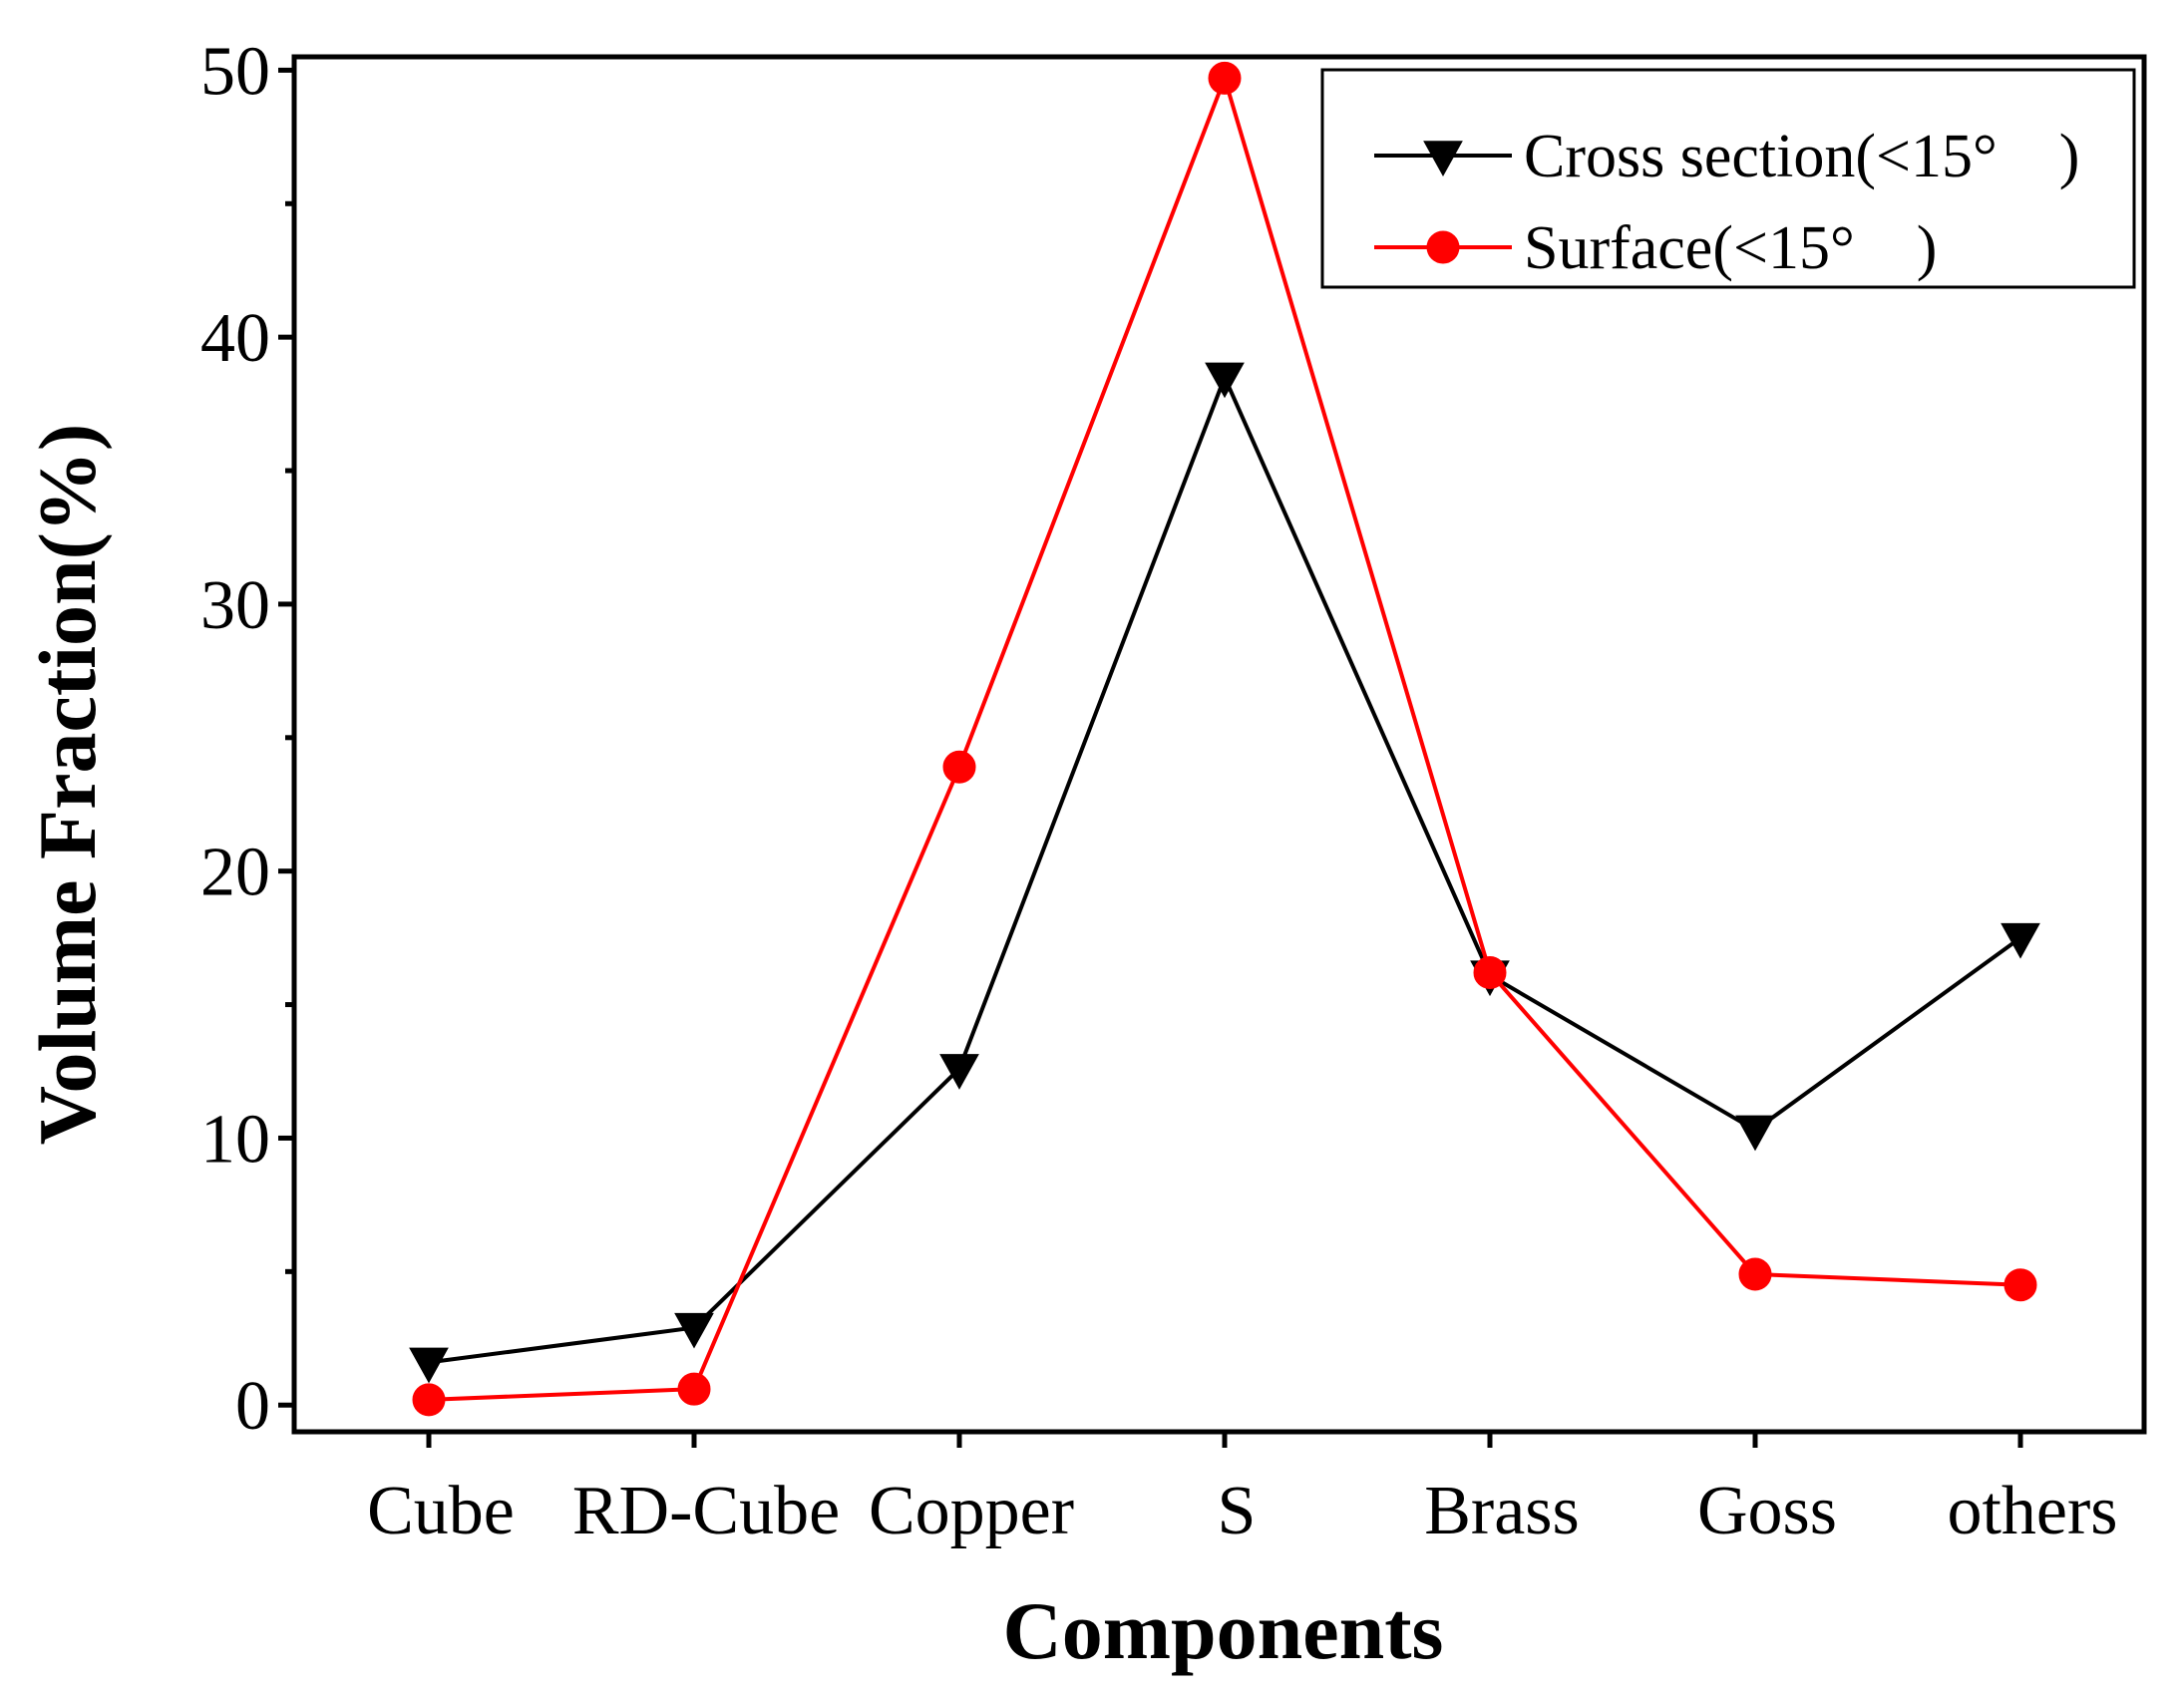 Image resolution: width=2184 pixels, height=1697 pixels. What do you see at coordinates (1237, 1511) in the screenshot?
I see `x-tick-label: S` at bounding box center [1237, 1511].